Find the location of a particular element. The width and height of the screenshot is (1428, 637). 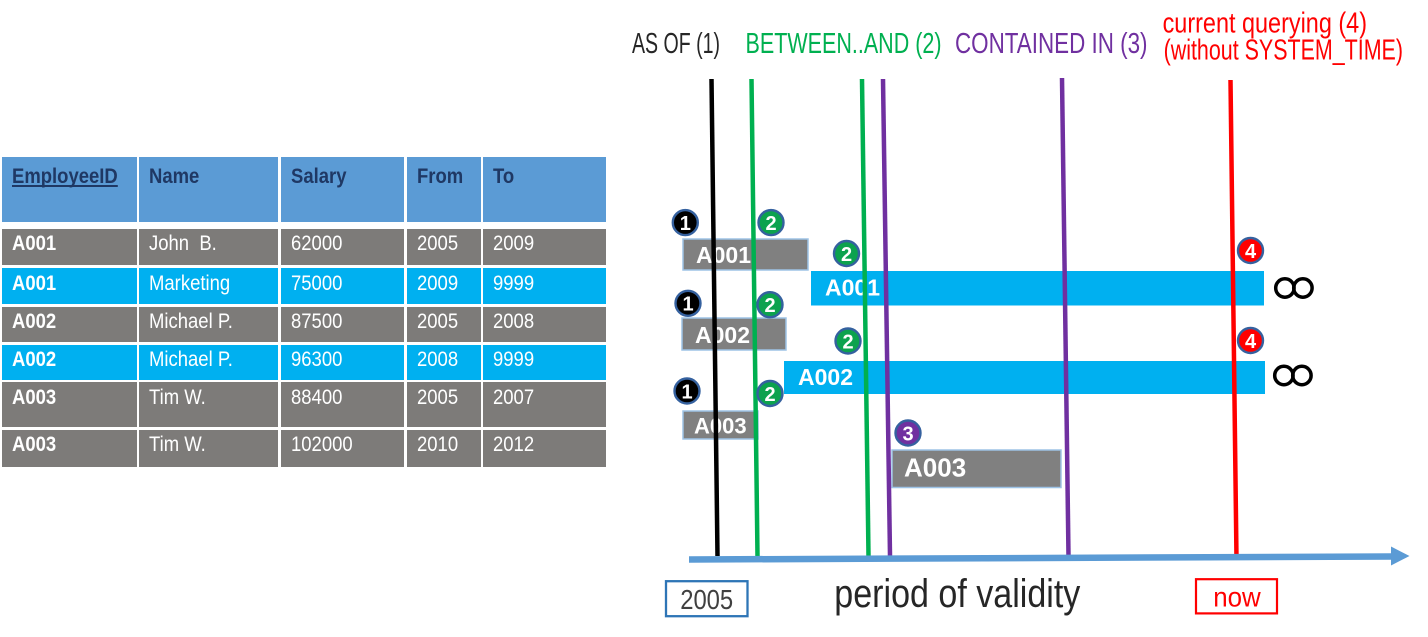

svg-text: (without SYSTEM_TIME) is located at coordinates (1283, 51).